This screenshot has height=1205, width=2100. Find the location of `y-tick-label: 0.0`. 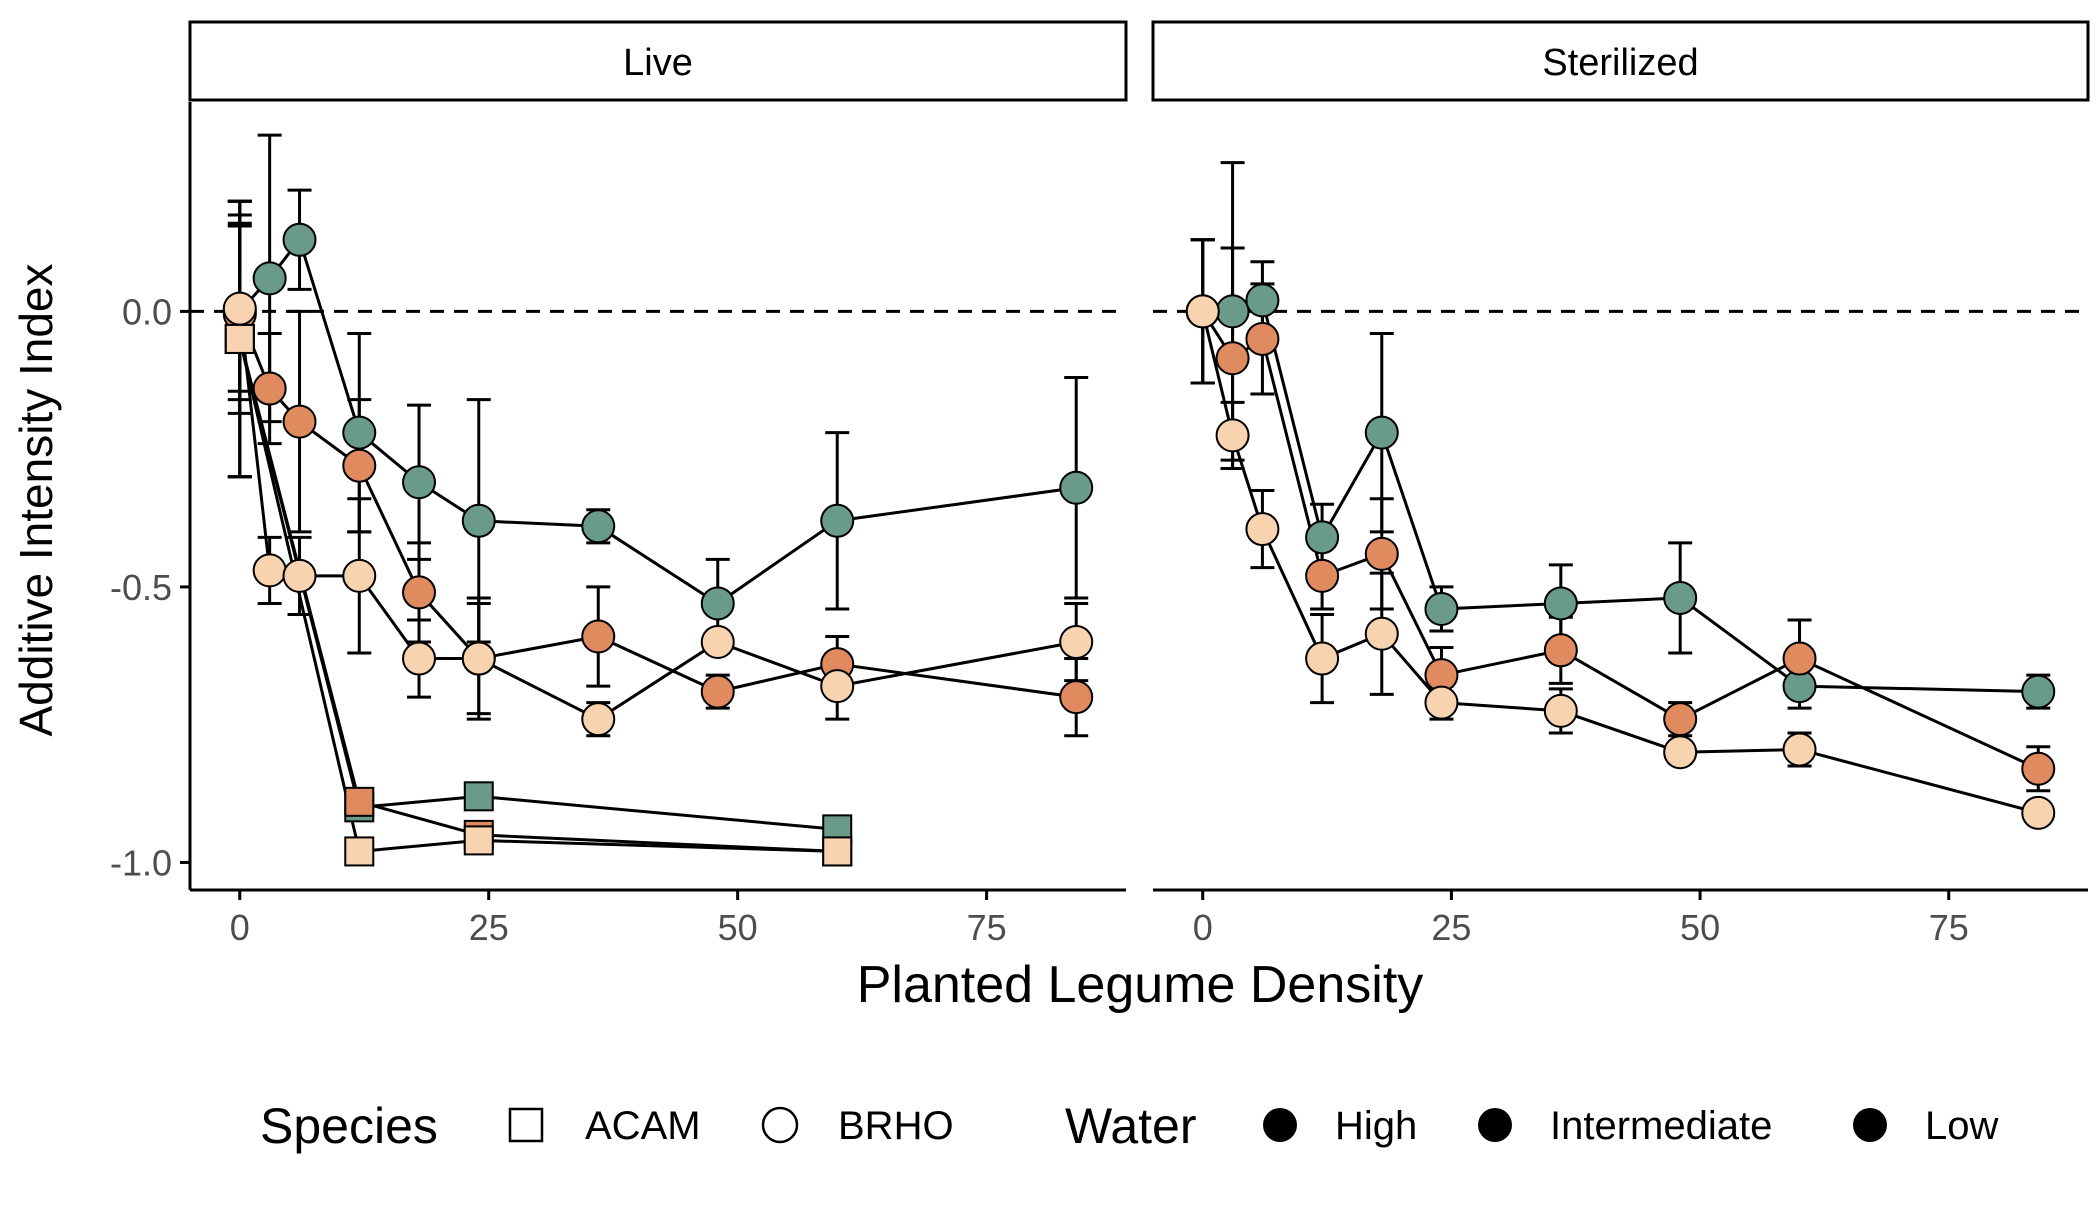

y-tick-label: 0.0 is located at coordinates (147, 311).